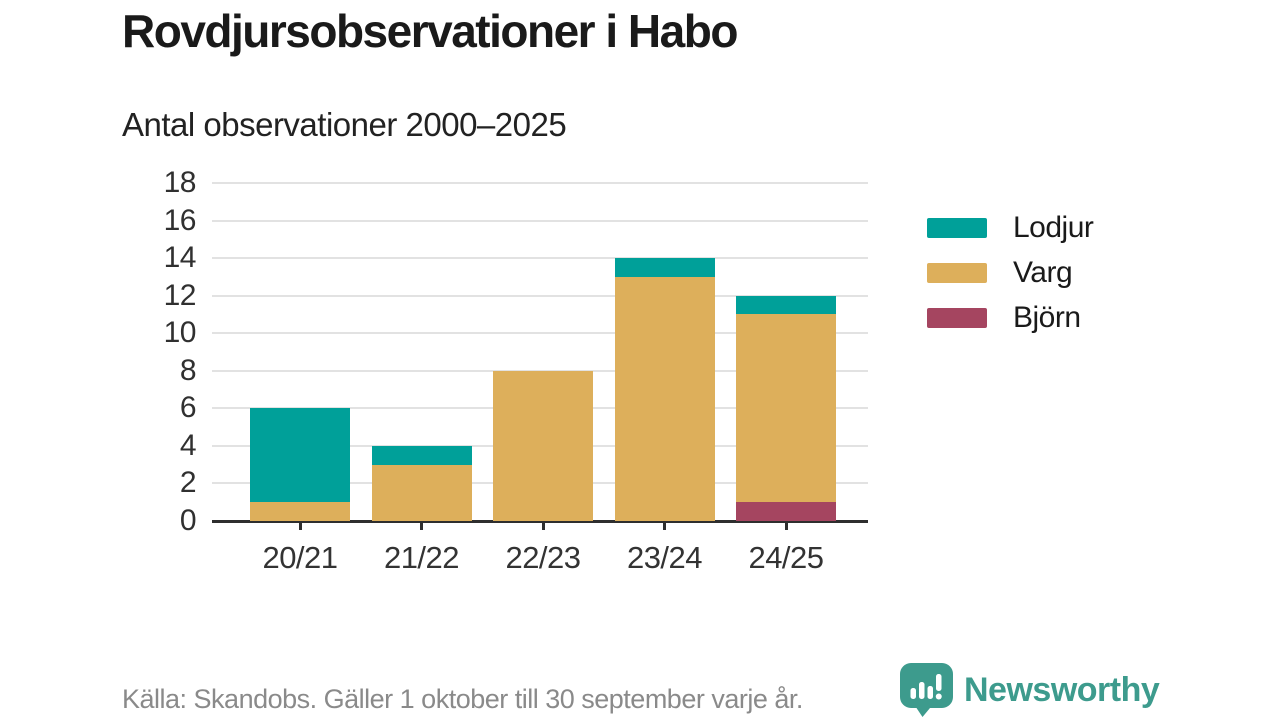  Describe the element at coordinates (180, 182) in the screenshot. I see `y-tick-label: 18` at that location.